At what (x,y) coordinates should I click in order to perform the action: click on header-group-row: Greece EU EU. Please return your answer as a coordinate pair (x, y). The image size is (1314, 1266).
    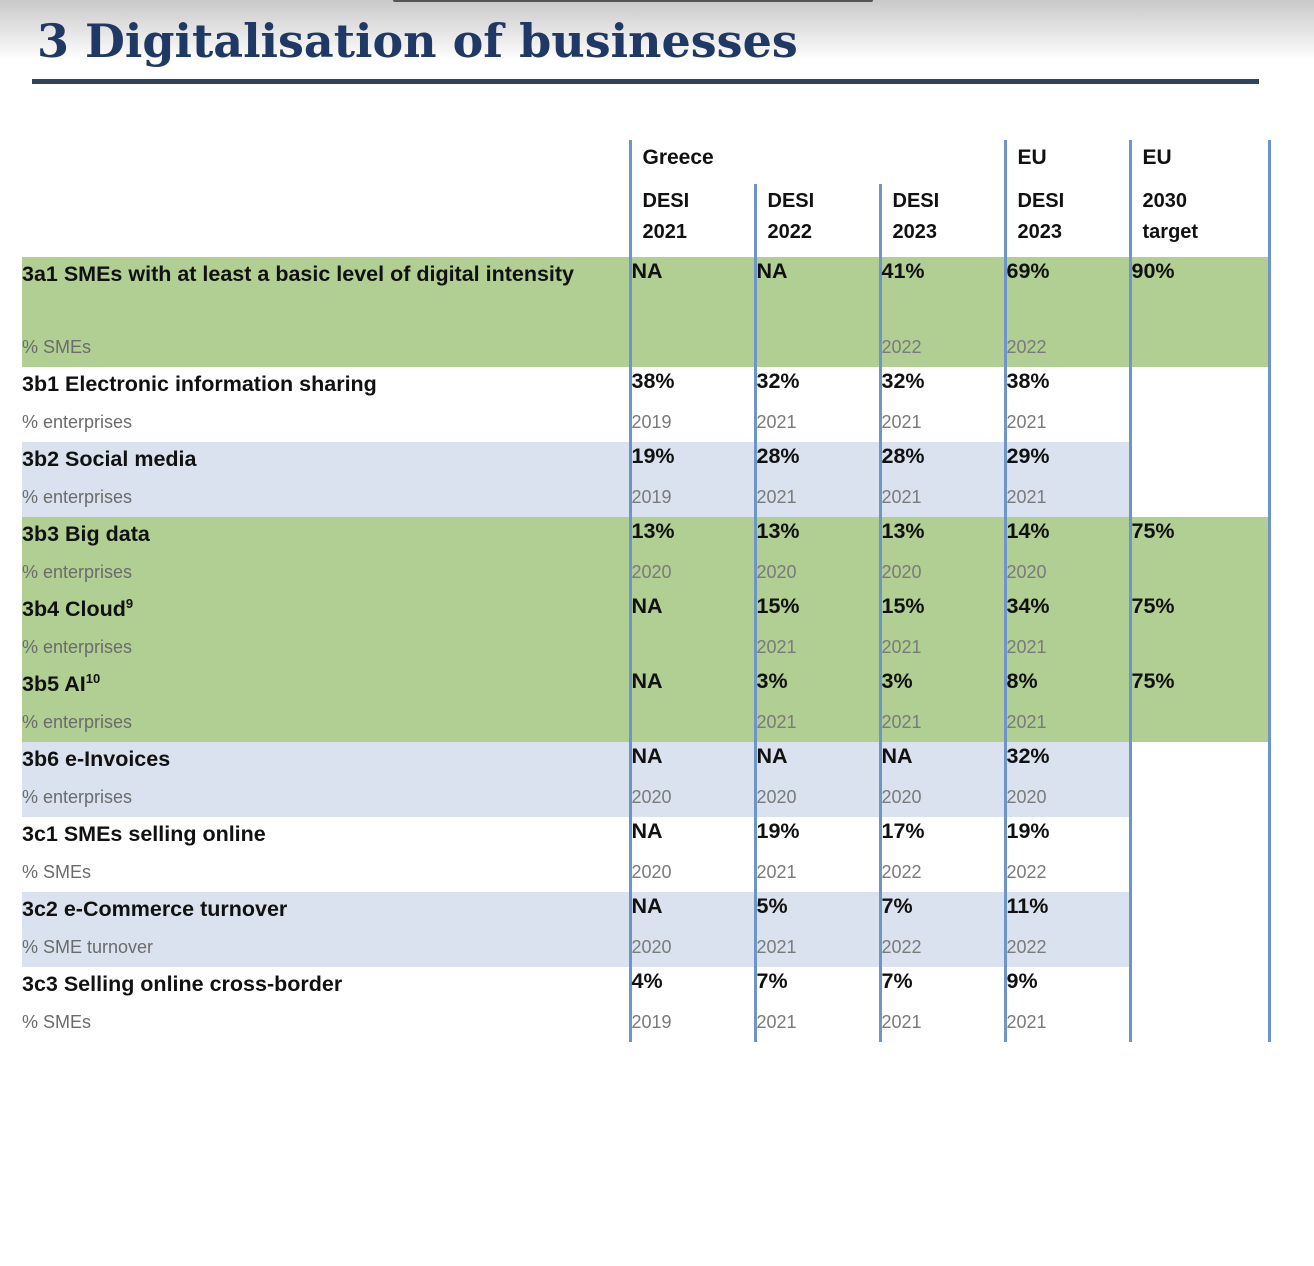
    Looking at the image, I should click on (646, 162).